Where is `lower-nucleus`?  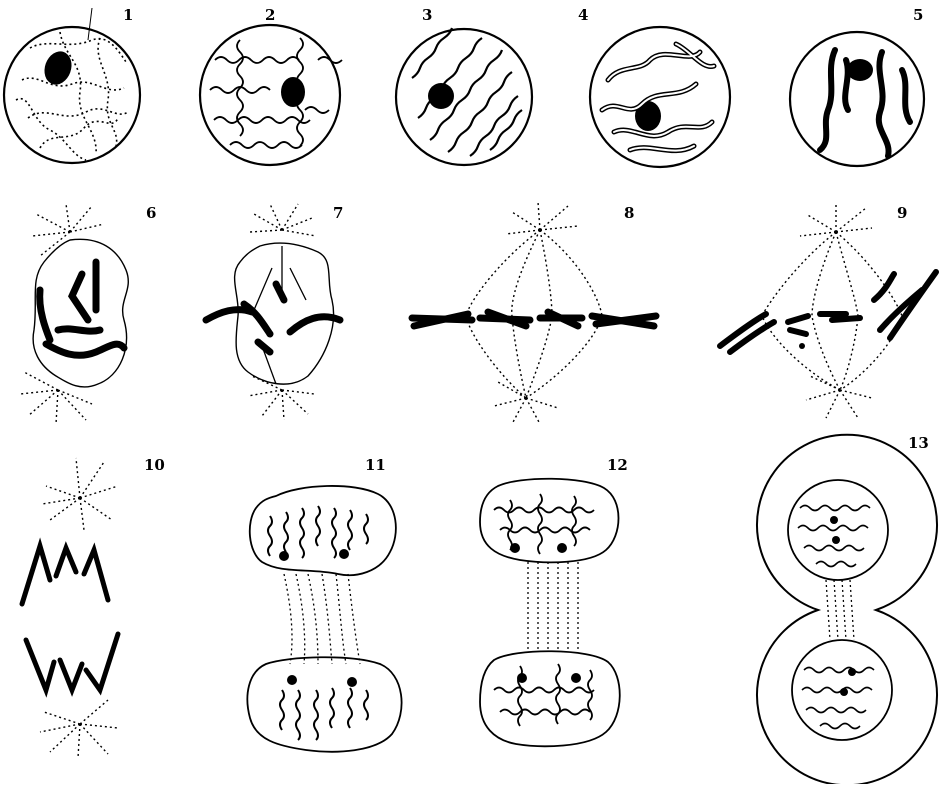
lower-nucleus is located at coordinates (842, 690).